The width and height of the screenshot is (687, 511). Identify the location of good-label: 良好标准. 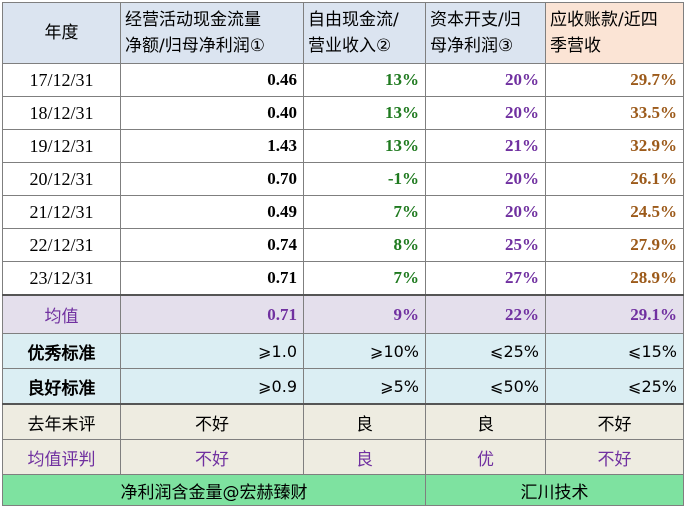
(61, 386).